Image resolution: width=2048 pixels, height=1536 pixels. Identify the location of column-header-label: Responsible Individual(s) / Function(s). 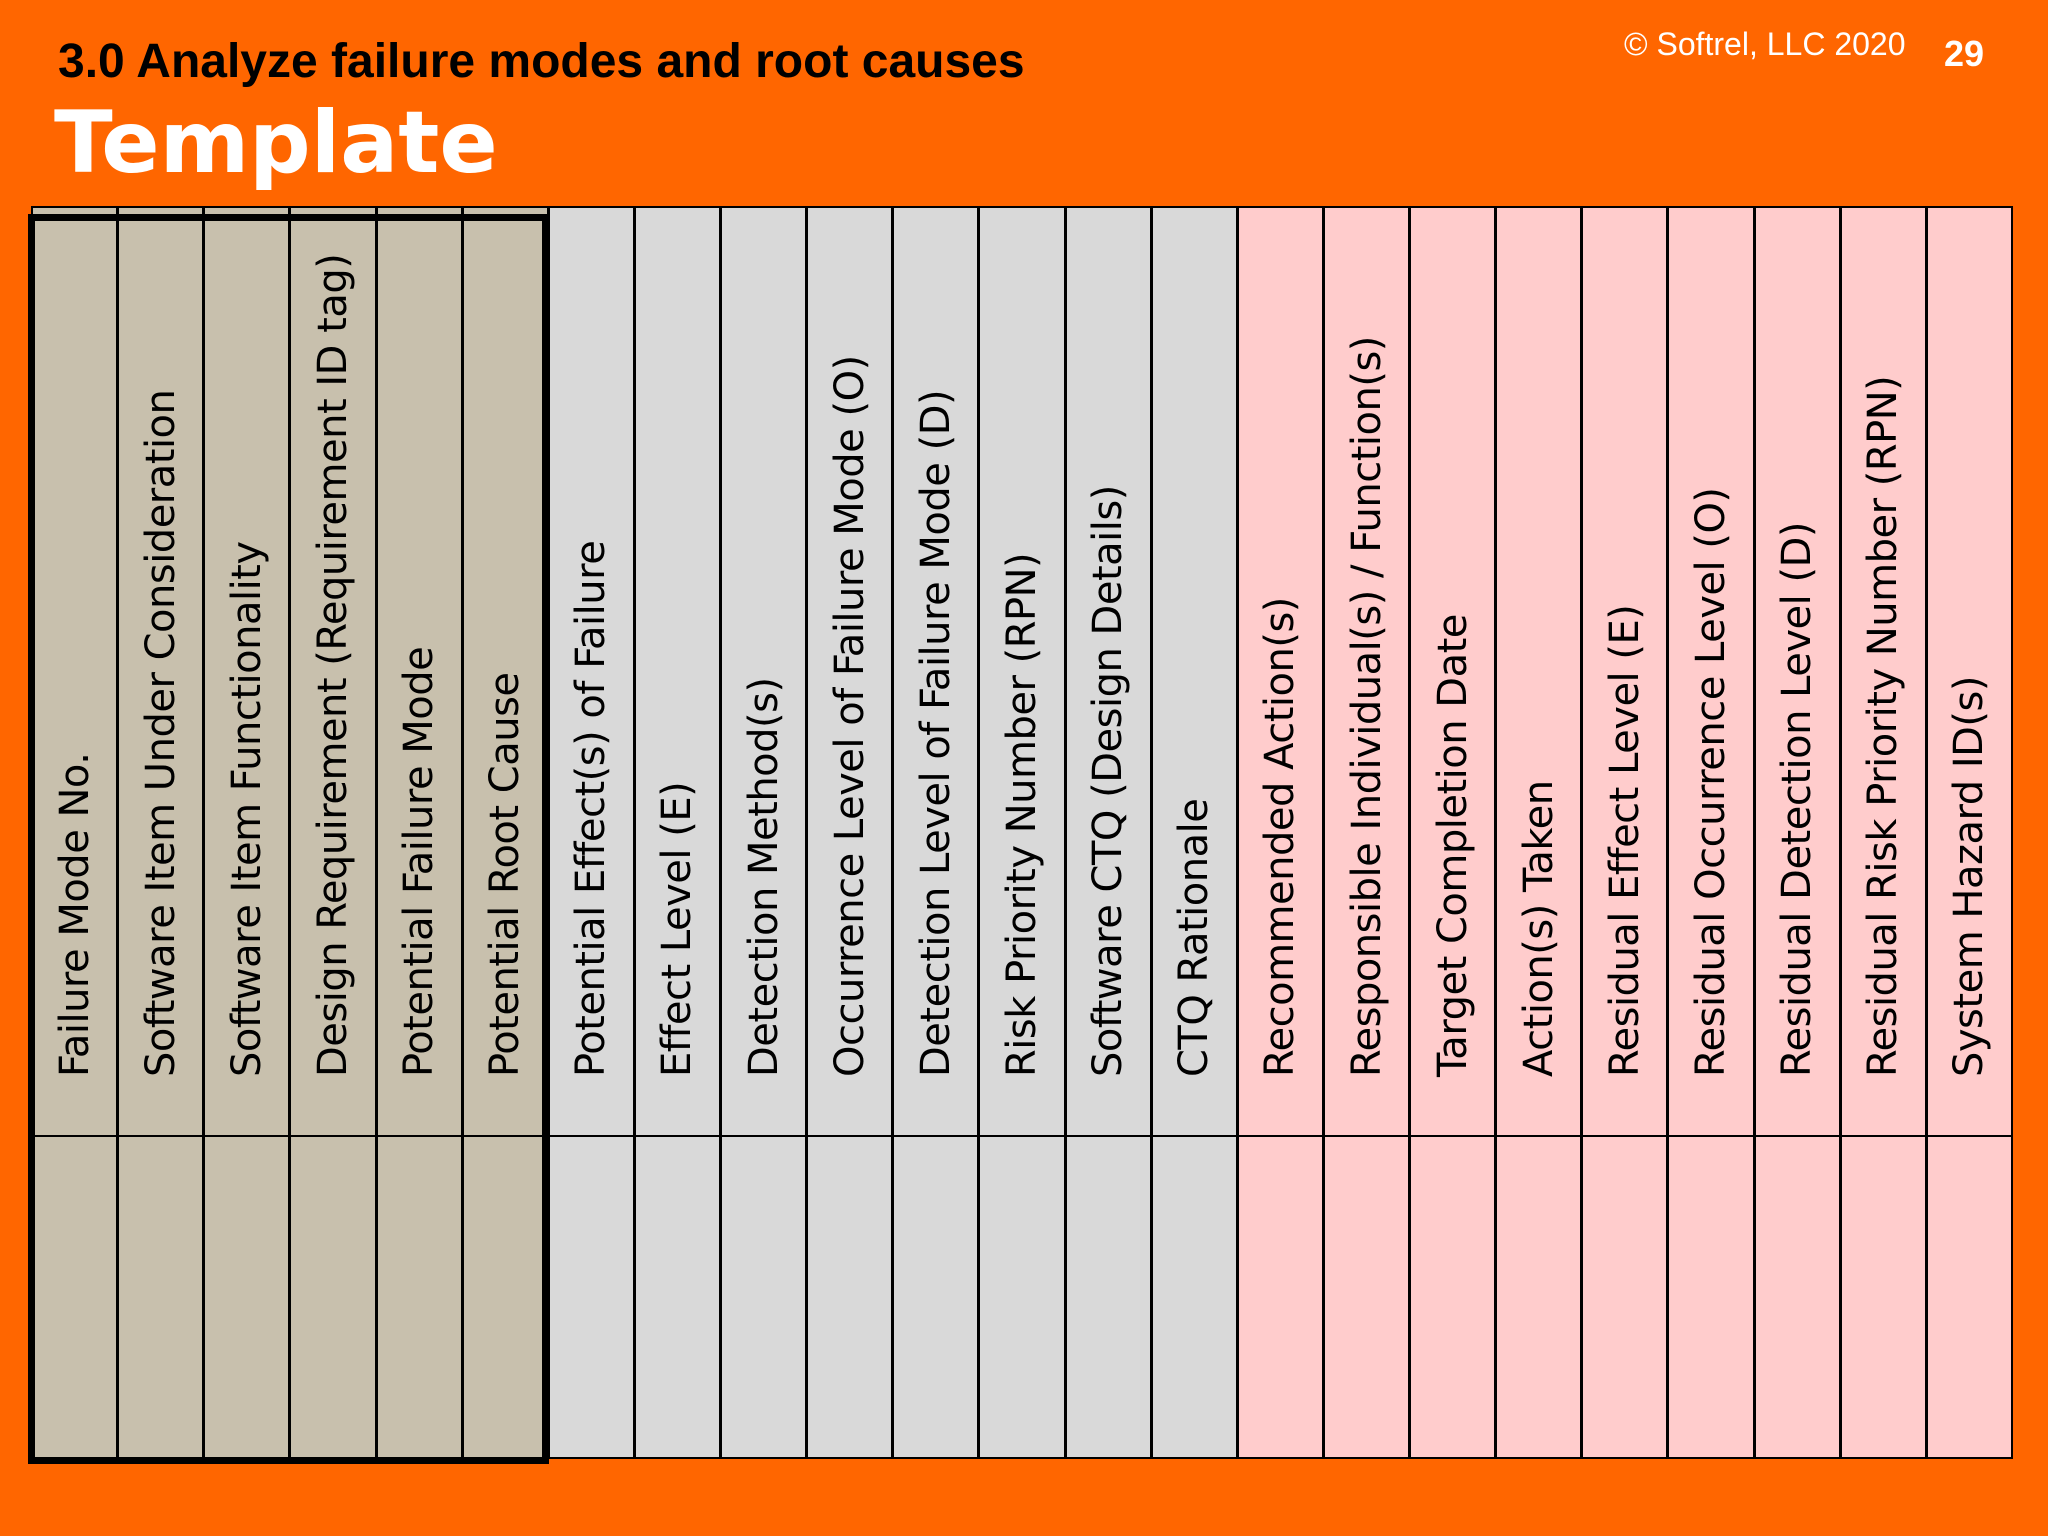
(1366, 706).